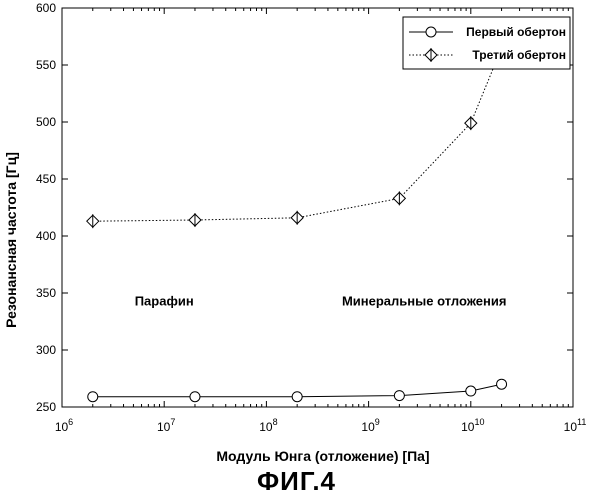 Image resolution: width=593 pixels, height=500 pixels. Describe the element at coordinates (46, 179) in the screenshot. I see `y-tick-label: 450` at that location.